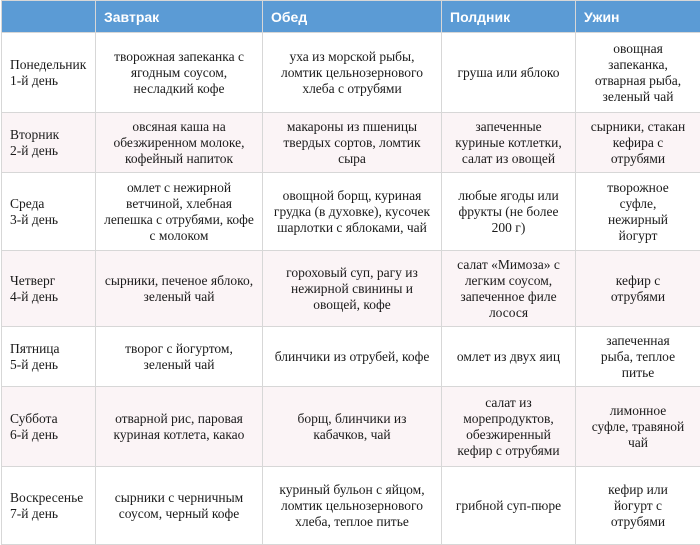  I want to click on cell-text: с молоком, so click(179, 235).